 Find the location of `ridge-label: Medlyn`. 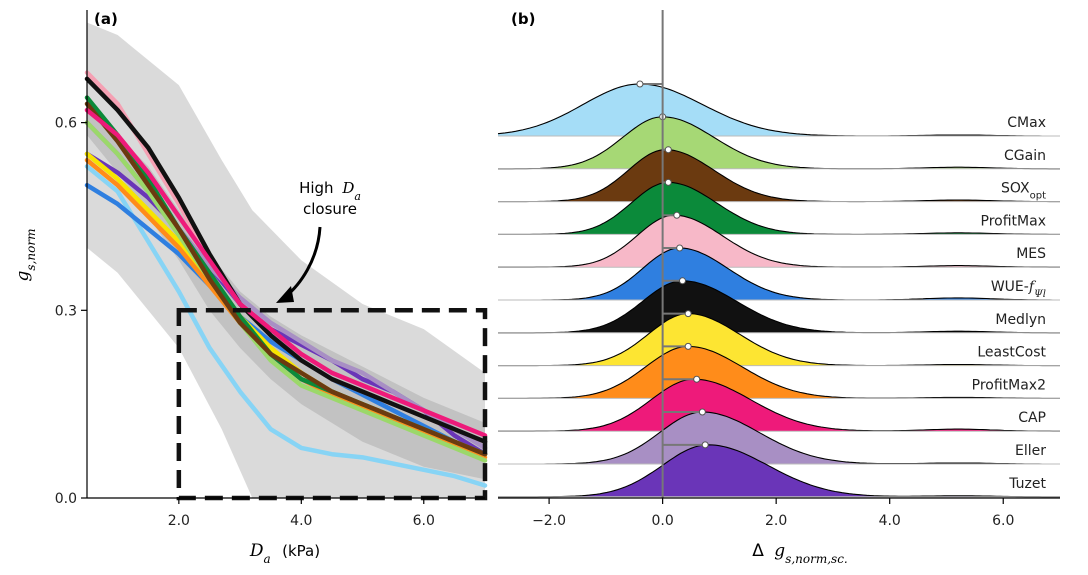

ridge-label: Medlyn is located at coordinates (1020, 320).